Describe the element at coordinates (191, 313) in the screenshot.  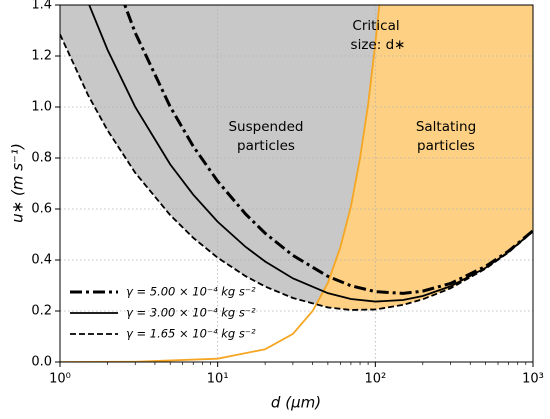
I see `legend-label: γ = 3.00 × 10⁻⁴ kg s⁻²` at that location.